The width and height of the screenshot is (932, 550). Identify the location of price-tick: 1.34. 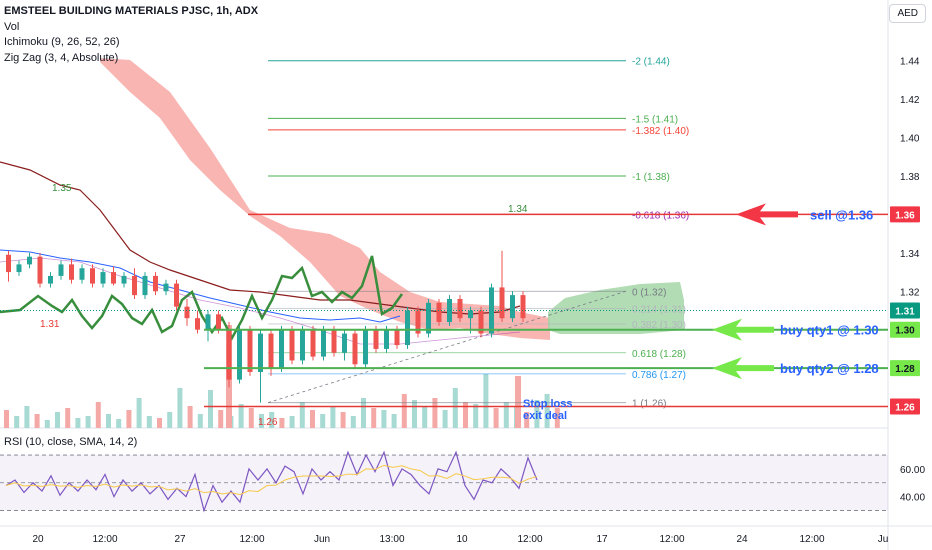
(910, 254).